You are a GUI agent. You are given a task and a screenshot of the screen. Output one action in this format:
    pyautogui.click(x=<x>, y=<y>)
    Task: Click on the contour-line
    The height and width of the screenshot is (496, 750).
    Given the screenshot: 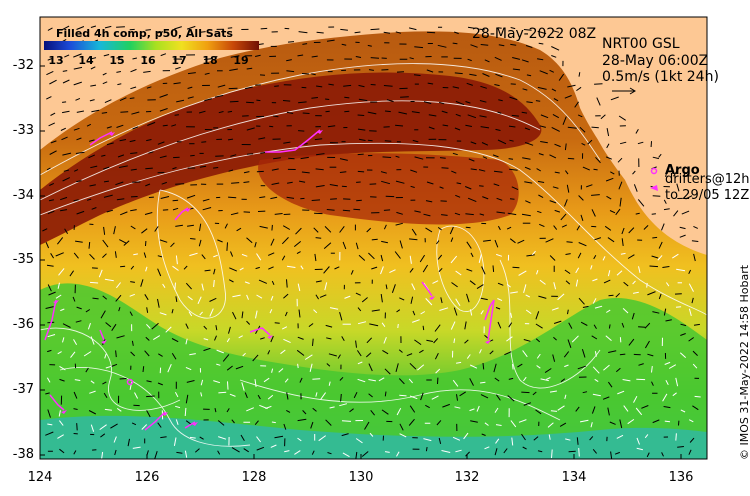 What is the action you would take?
    pyautogui.click(x=110, y=369)
    